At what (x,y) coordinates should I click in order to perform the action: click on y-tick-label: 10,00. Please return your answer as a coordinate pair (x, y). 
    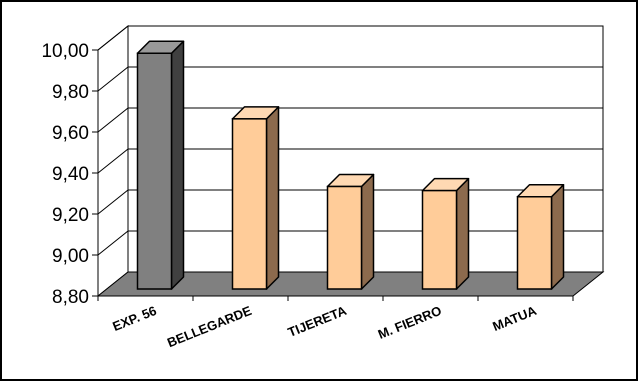
    Looking at the image, I should click on (65, 51).